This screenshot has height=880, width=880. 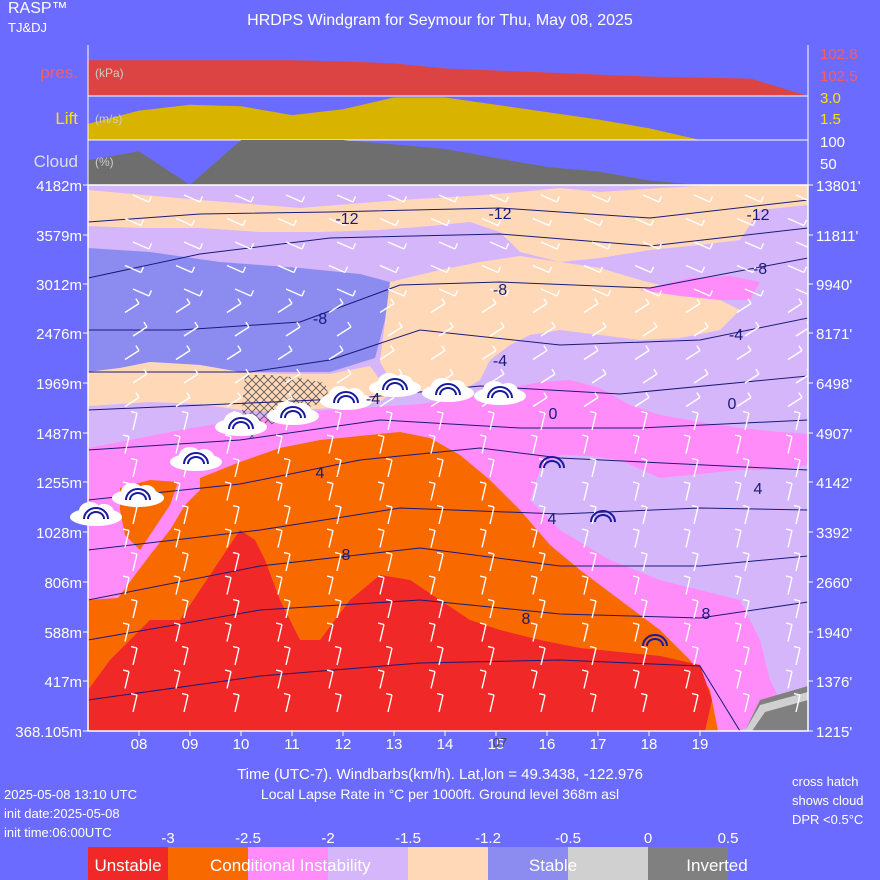 I want to click on legend-category-label: Unstable, so click(x=127, y=865).